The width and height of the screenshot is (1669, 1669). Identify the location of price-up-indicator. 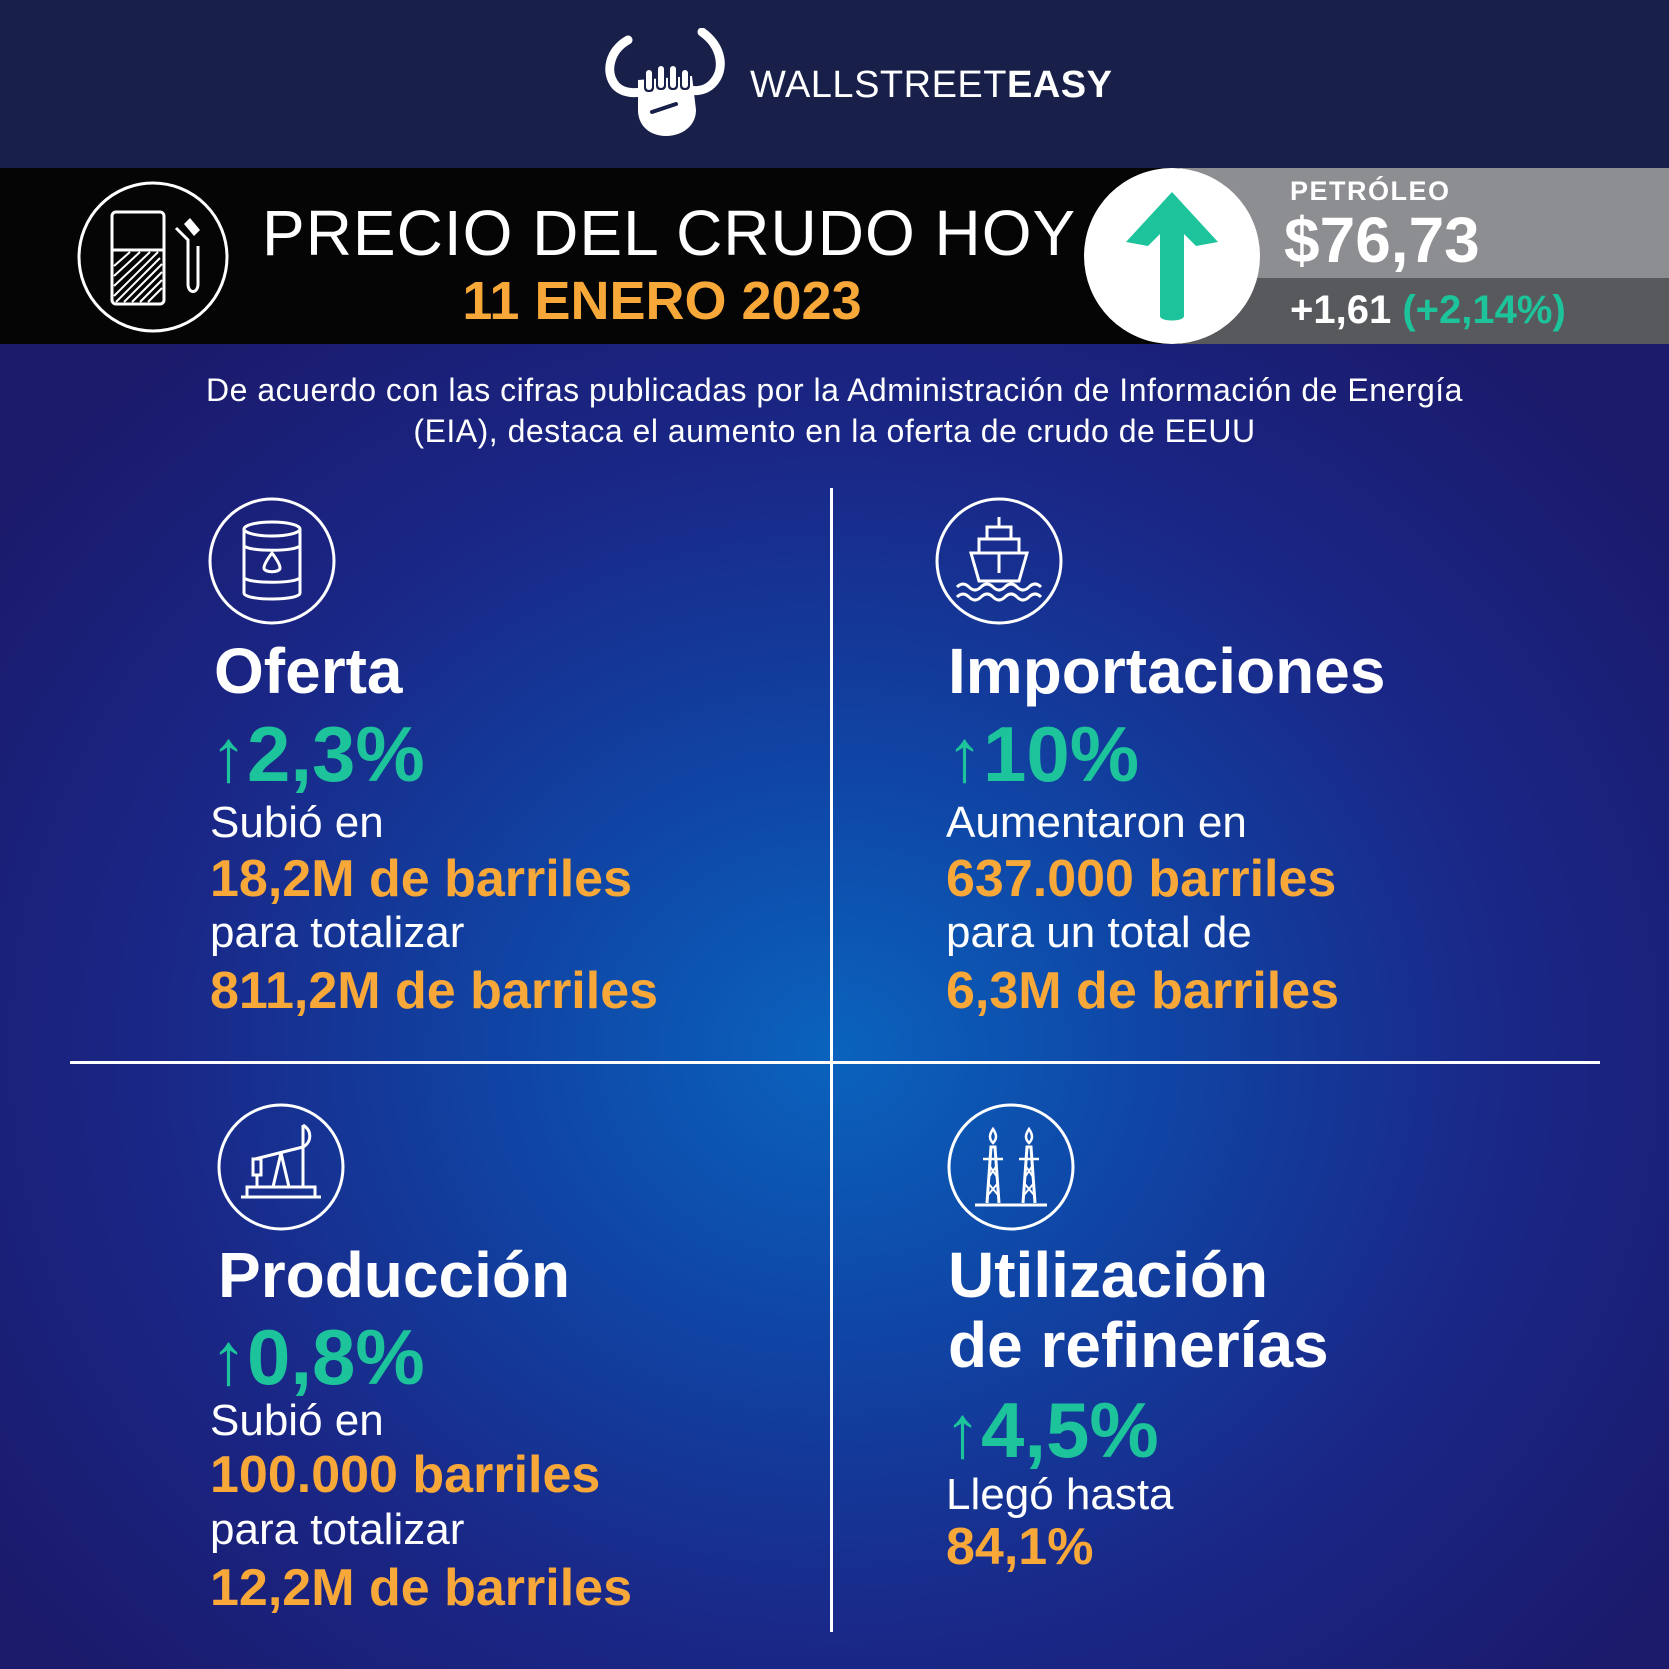
(1172, 256).